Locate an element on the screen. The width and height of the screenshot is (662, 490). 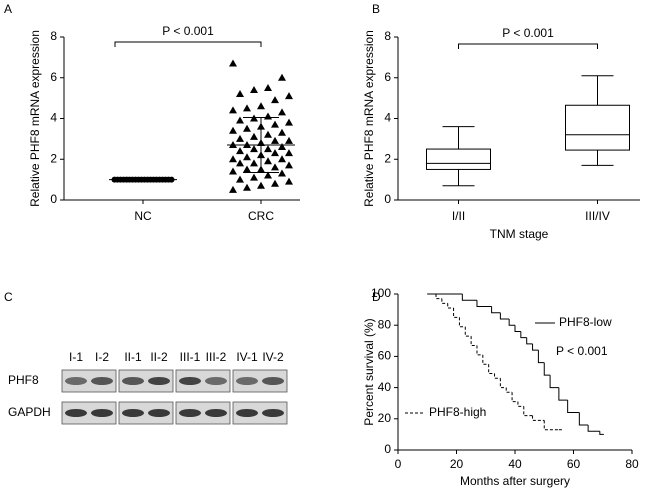
x-tick-label: 60 is located at coordinates (574, 464).